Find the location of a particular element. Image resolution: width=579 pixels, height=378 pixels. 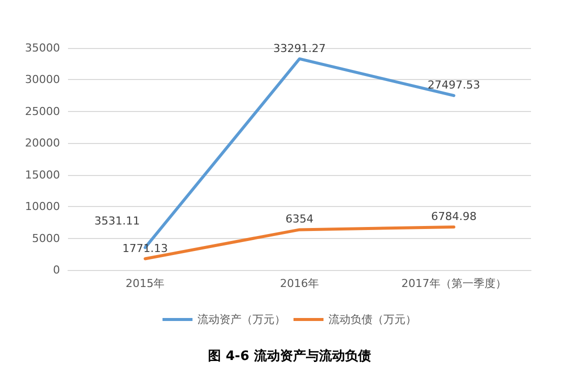

y-tick-label: 30000 is located at coordinates (42, 79).